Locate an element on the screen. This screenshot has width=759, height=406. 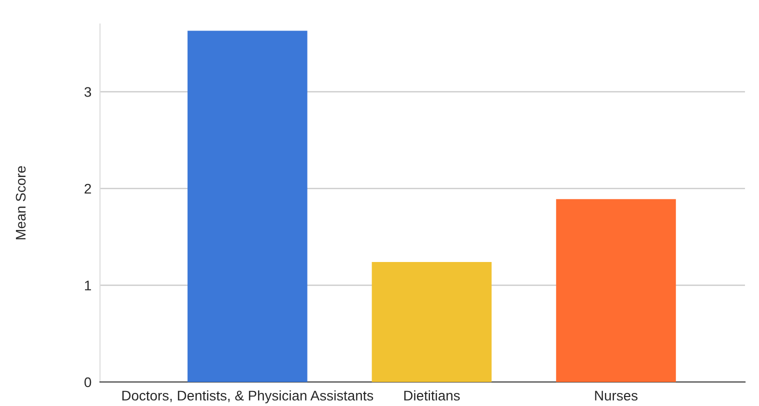
y-tick-label: 2 is located at coordinates (87, 189).